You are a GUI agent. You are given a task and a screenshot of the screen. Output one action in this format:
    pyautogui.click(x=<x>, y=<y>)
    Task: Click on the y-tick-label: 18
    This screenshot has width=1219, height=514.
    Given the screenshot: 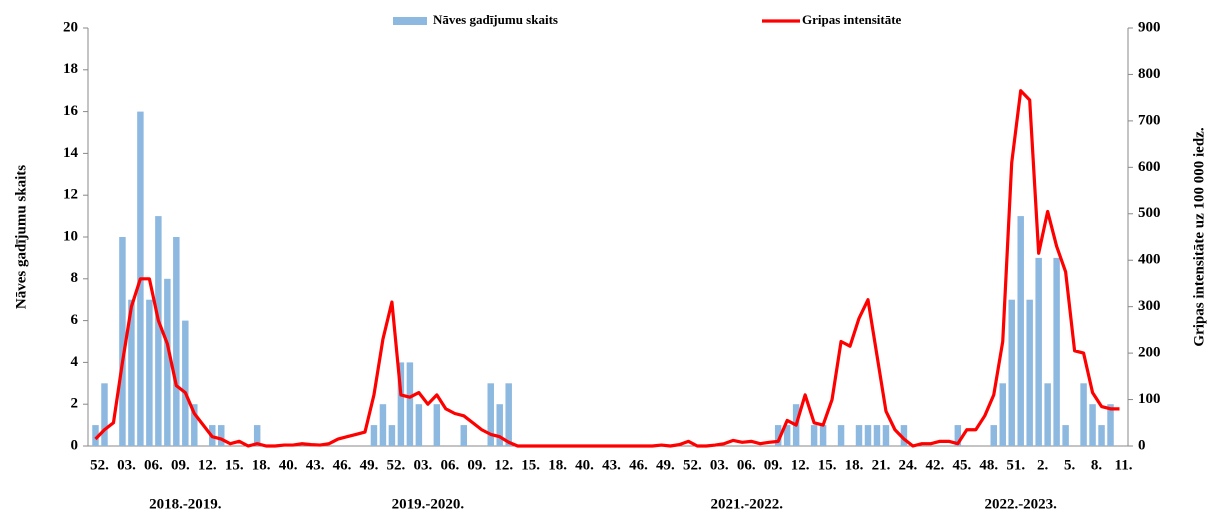 What is the action you would take?
    pyautogui.click(x=70, y=69)
    